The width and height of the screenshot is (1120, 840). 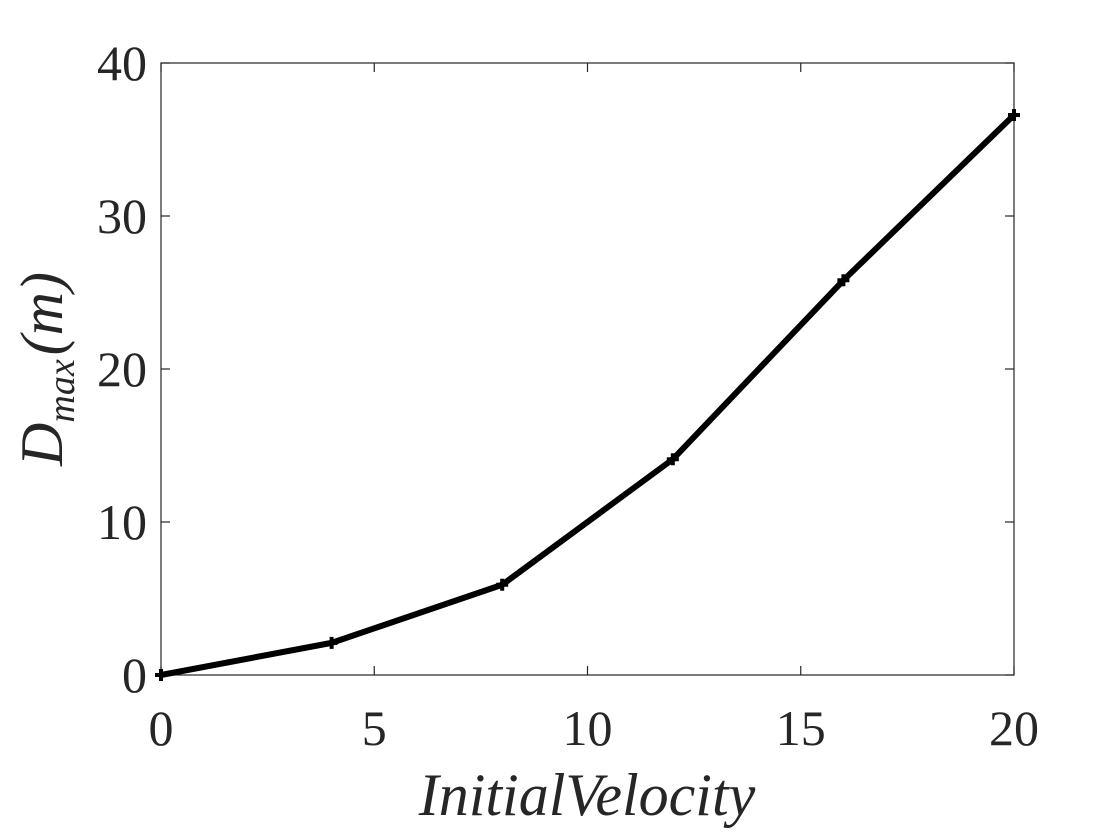 I want to click on y-tick-label: 10, so click(x=122, y=522).